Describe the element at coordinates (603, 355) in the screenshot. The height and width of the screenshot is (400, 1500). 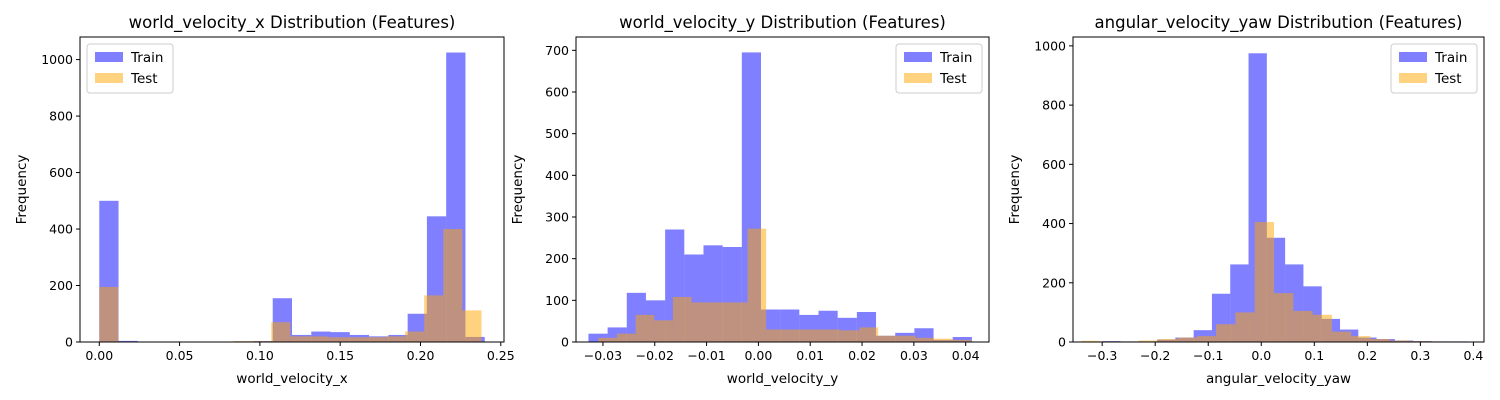
I see `x-tick-label: −0.03` at that location.